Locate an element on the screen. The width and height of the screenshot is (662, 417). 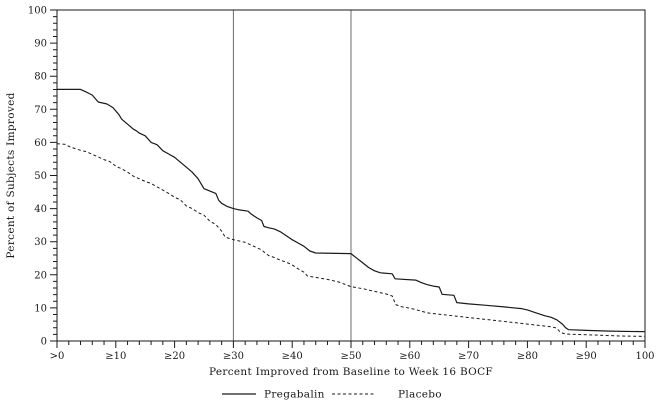
x-tick-label-40: ≥40 is located at coordinates (292, 356).